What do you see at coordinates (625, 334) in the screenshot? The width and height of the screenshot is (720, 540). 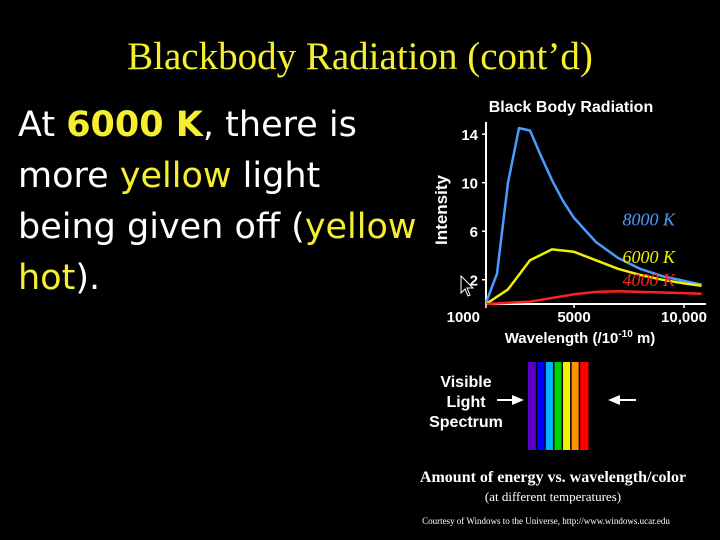 I see `x-axis-label-exponent: -10` at bounding box center [625, 334].